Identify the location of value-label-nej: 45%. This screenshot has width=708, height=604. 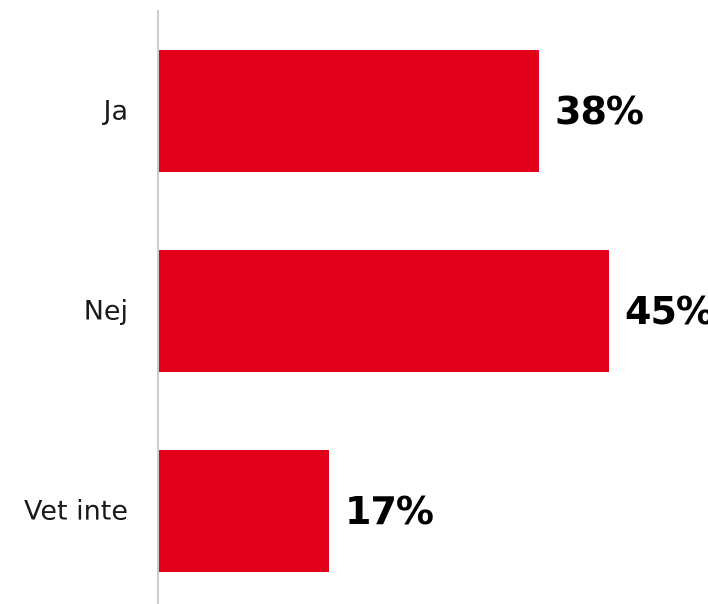
(666, 311).